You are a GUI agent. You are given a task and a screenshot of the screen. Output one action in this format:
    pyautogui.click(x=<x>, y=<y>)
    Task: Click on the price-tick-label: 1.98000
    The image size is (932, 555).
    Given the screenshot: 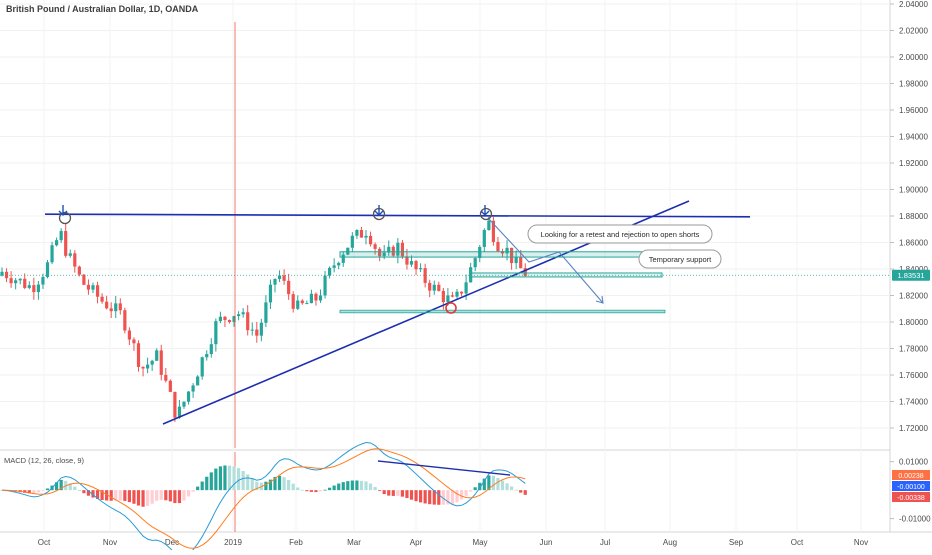 What is the action you would take?
    pyautogui.click(x=913, y=84)
    